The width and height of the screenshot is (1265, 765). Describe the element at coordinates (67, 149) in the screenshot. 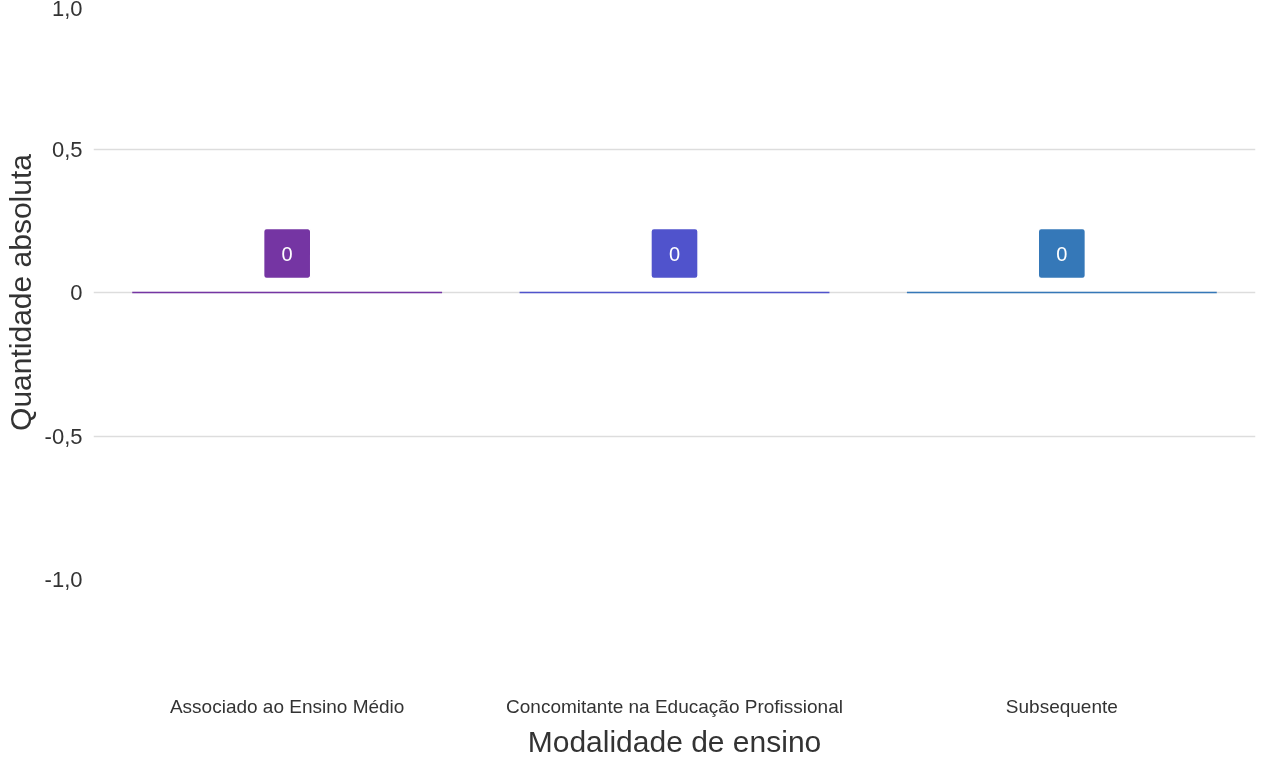

I see `y-tick-label: 0,5` at that location.